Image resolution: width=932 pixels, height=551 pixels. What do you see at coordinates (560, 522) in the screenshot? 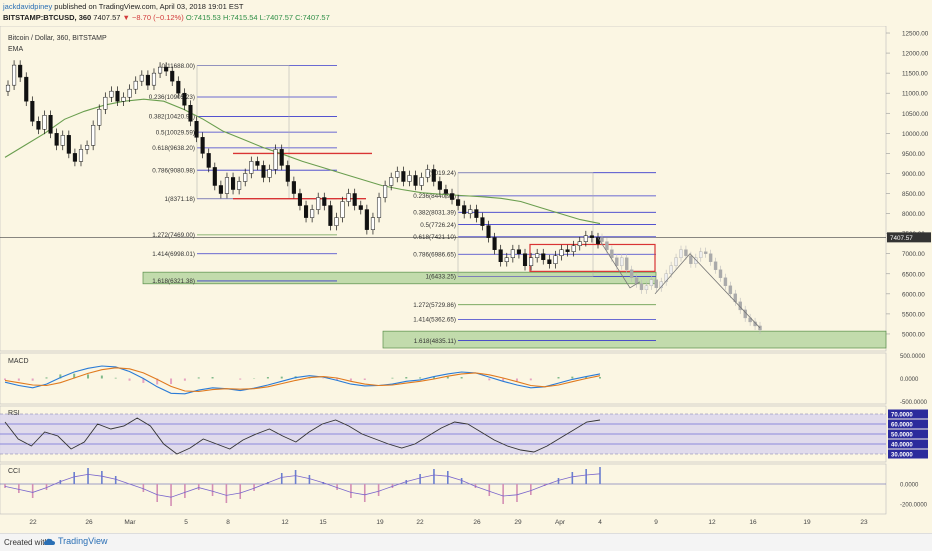
I see `time-tick-label: Apr` at bounding box center [560, 522].